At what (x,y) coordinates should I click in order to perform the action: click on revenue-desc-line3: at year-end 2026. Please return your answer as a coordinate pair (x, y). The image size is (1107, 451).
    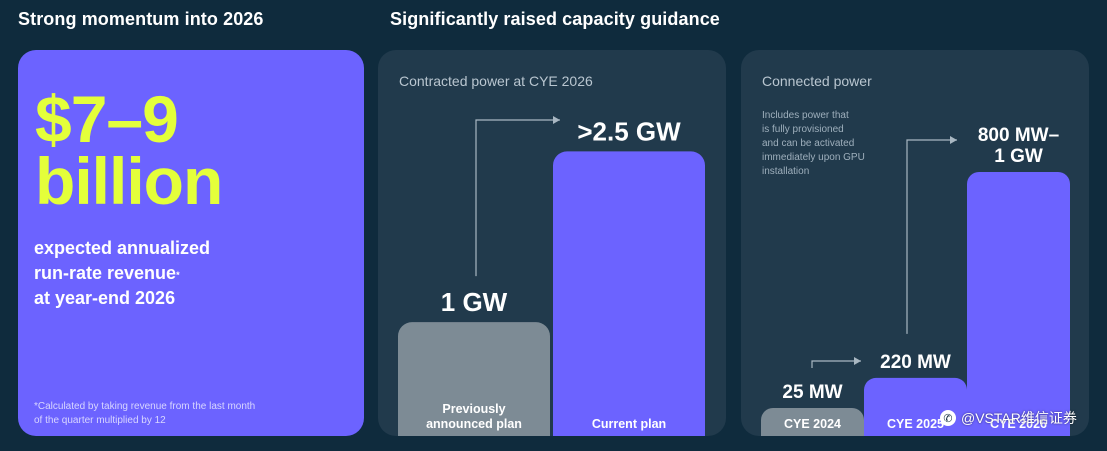
    Looking at the image, I should click on (105, 298).